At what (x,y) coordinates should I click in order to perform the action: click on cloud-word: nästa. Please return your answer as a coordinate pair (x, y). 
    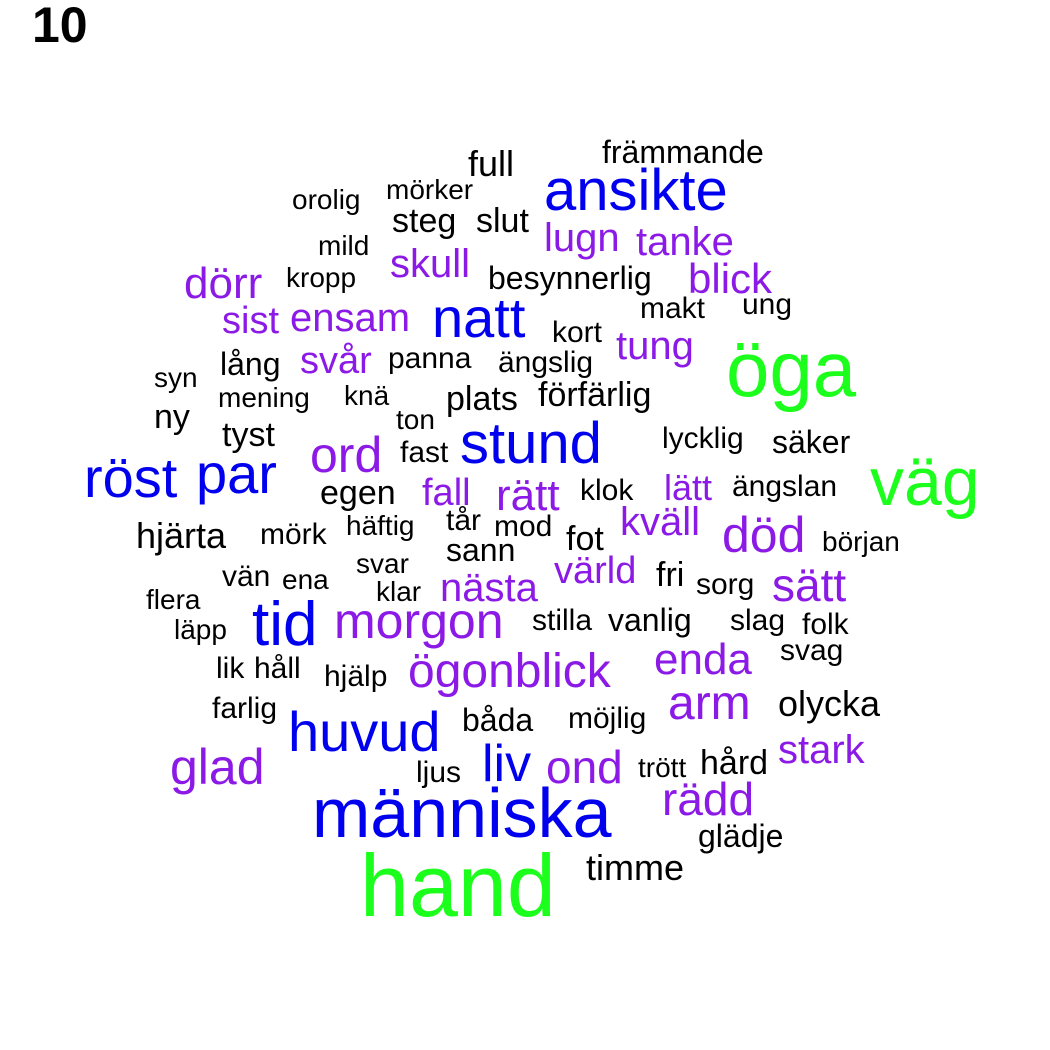
    Looking at the image, I should click on (489, 588).